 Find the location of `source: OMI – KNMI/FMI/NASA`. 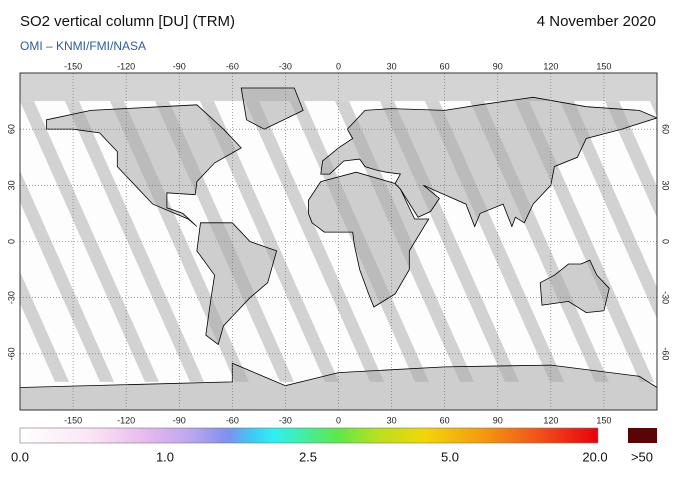

source: OMI – KNMI/FMI/NASA is located at coordinates (83, 46).